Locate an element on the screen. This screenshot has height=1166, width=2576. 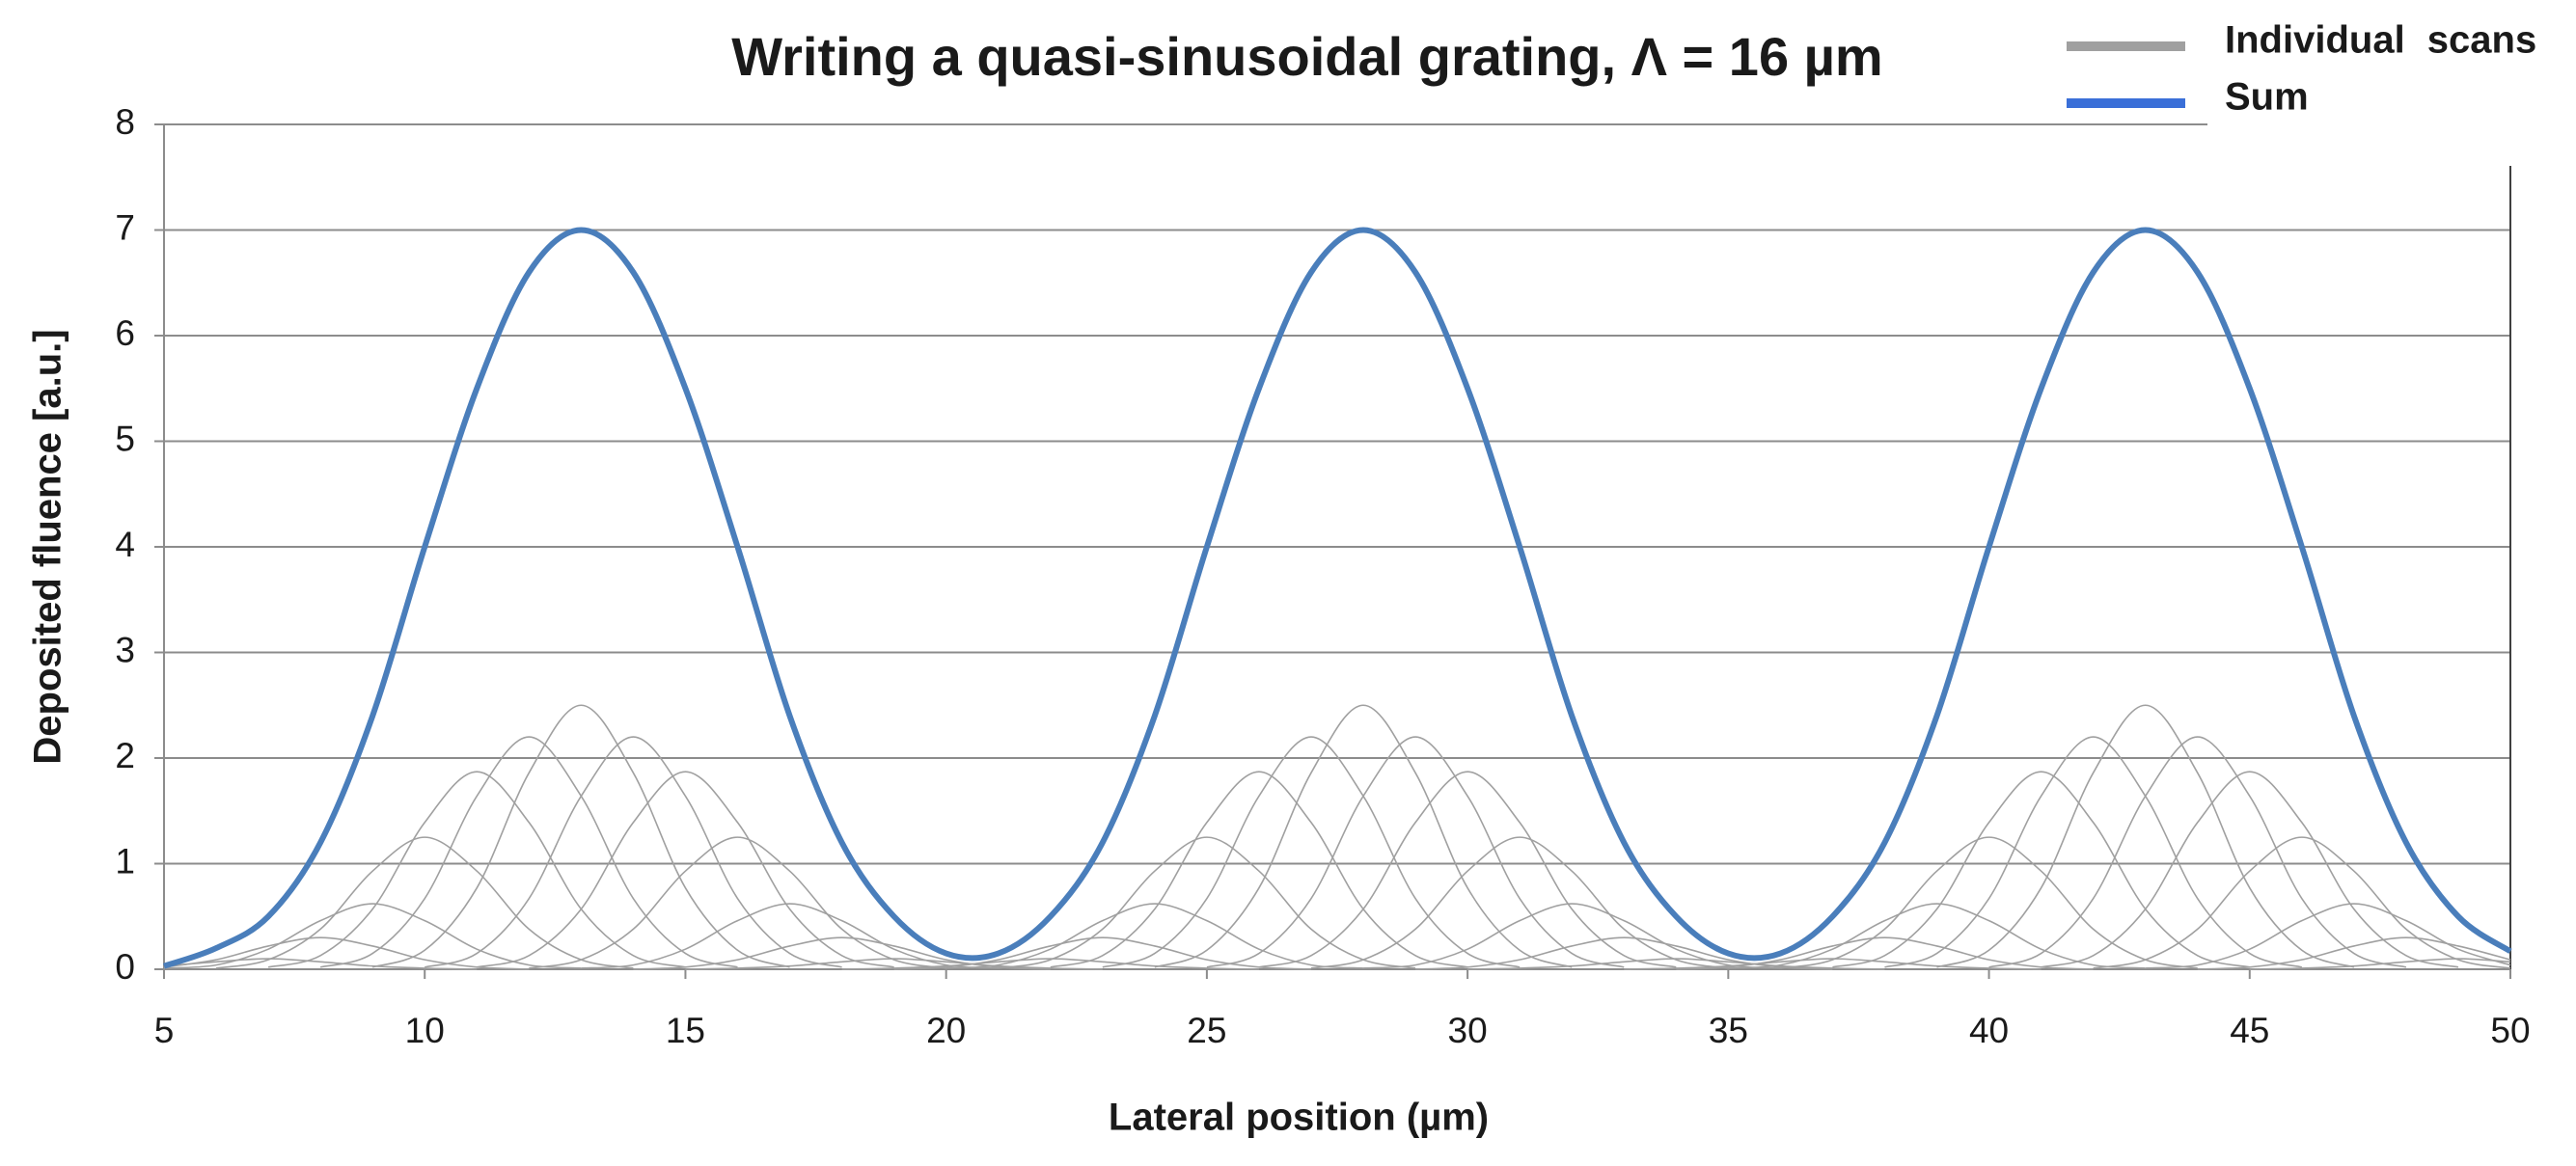
x-tick-label: 30 is located at coordinates (1468, 1030).